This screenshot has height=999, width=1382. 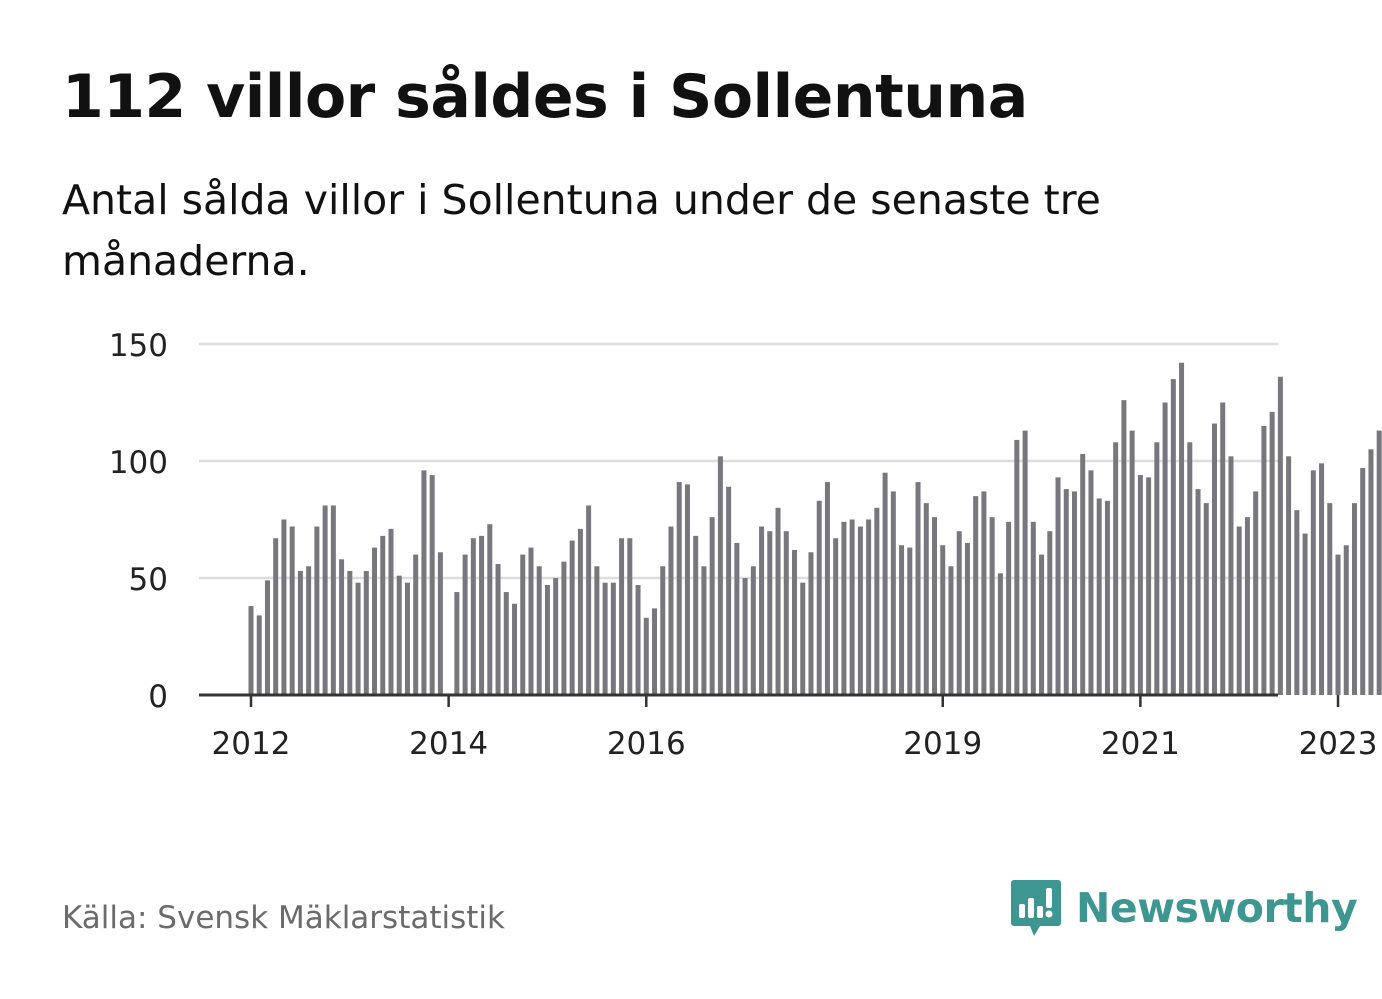 I want to click on y-tick-label-150: 150, so click(x=138, y=346).